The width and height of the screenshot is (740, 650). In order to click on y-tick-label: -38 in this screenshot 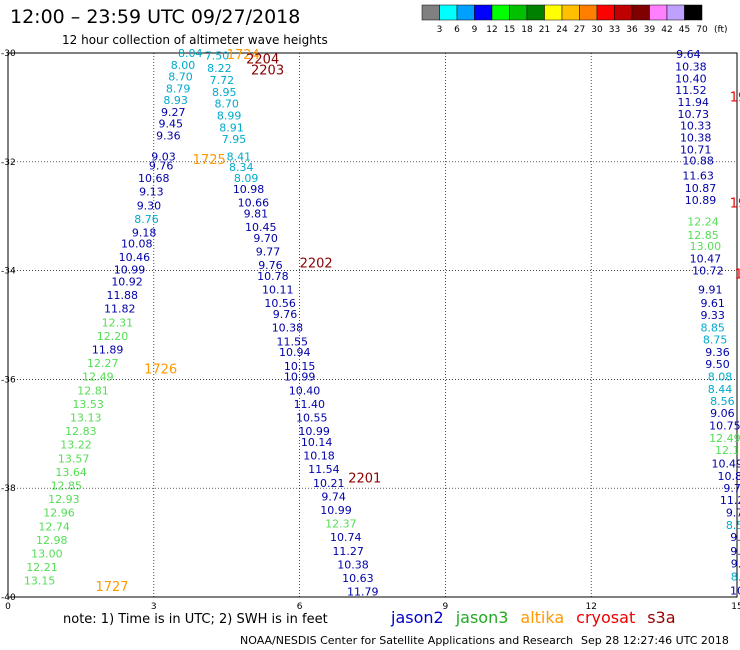, I will do `click(8, 489)`.